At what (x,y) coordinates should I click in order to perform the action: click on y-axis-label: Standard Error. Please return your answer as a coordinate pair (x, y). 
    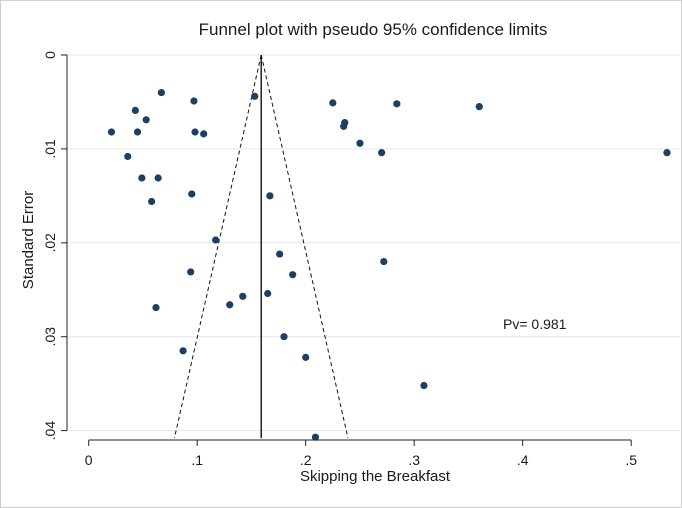
    Looking at the image, I should click on (28, 240).